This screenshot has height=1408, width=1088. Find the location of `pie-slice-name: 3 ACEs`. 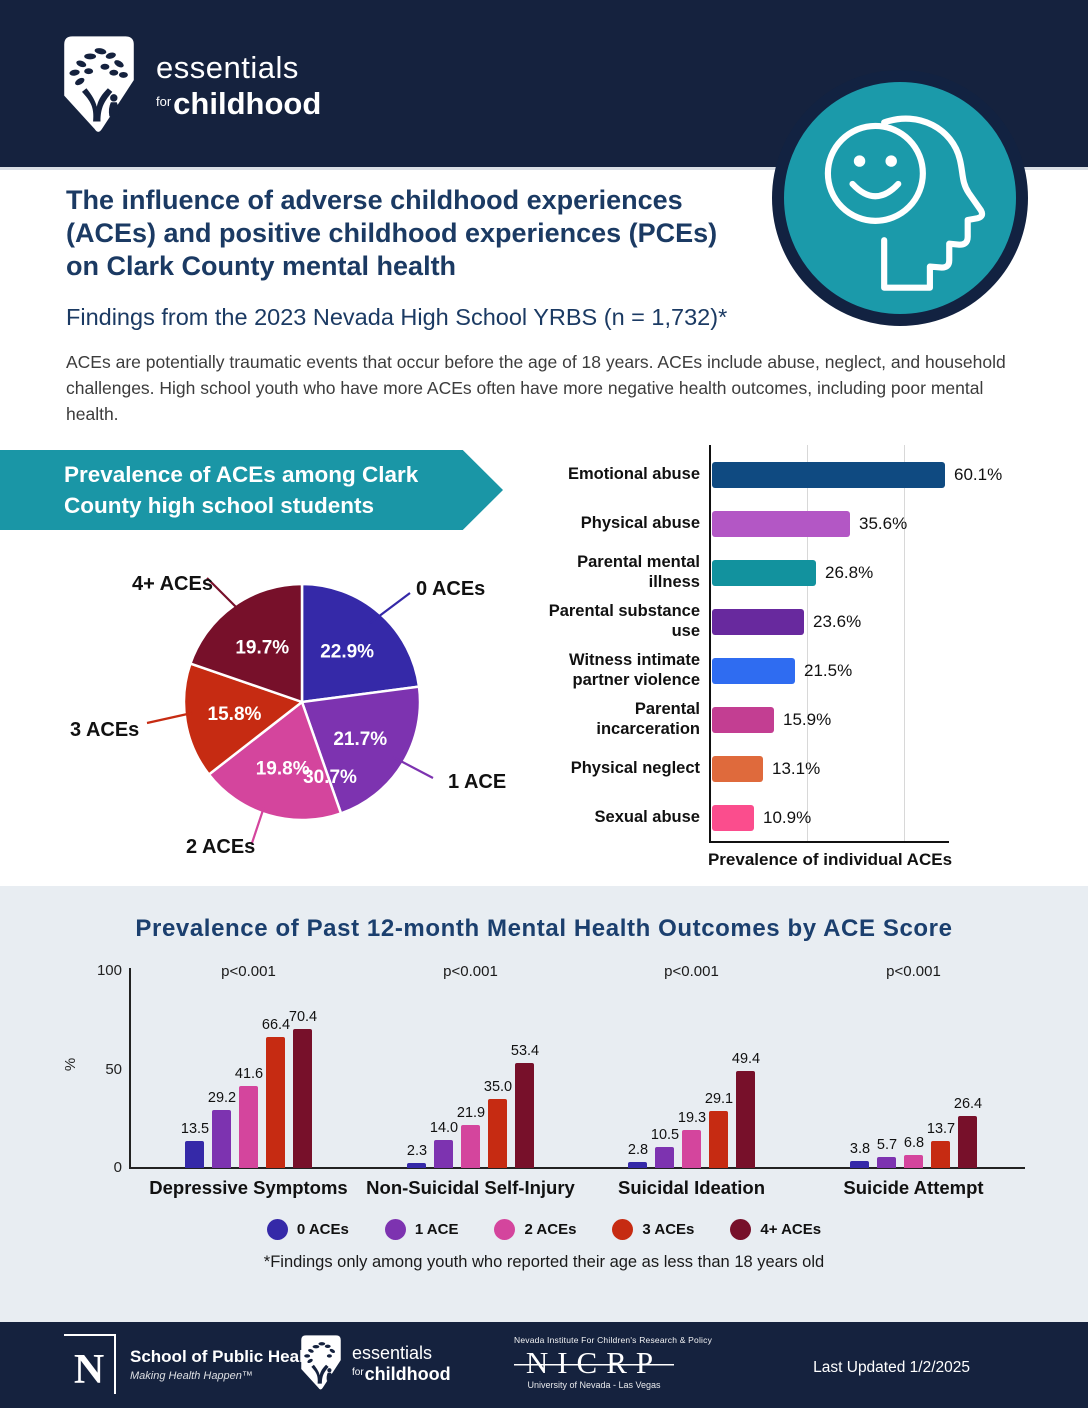

pie-slice-name: 3 ACEs is located at coordinates (104, 730).